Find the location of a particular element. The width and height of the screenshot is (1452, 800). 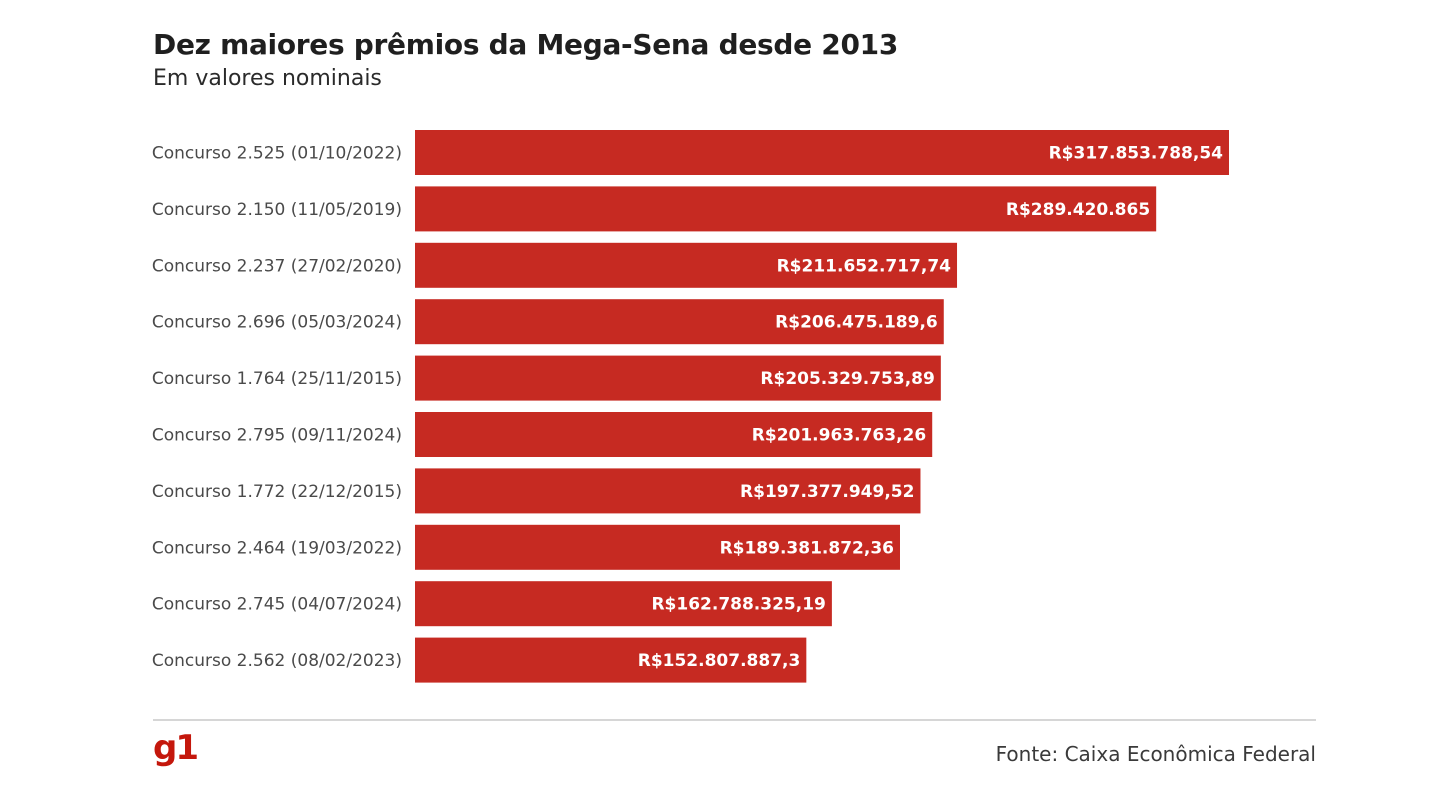

category-label: Concurso 2.237 (27/02/2020) is located at coordinates (277, 266).